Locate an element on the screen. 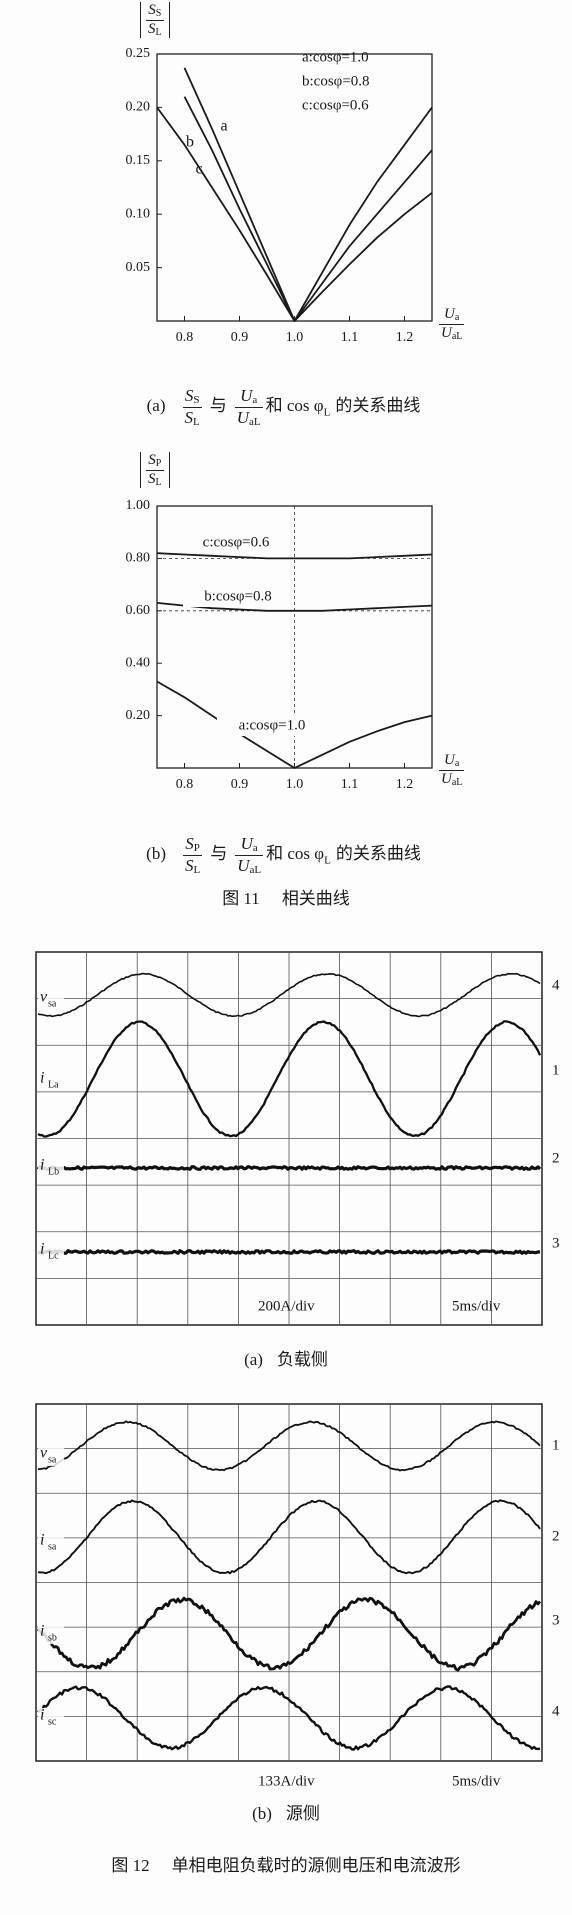 The image size is (572, 1915). subfigure-caption: (b) SP SL 与 Ua UaL 和 cos φL 的关系曲线 is located at coordinates (286, 855).